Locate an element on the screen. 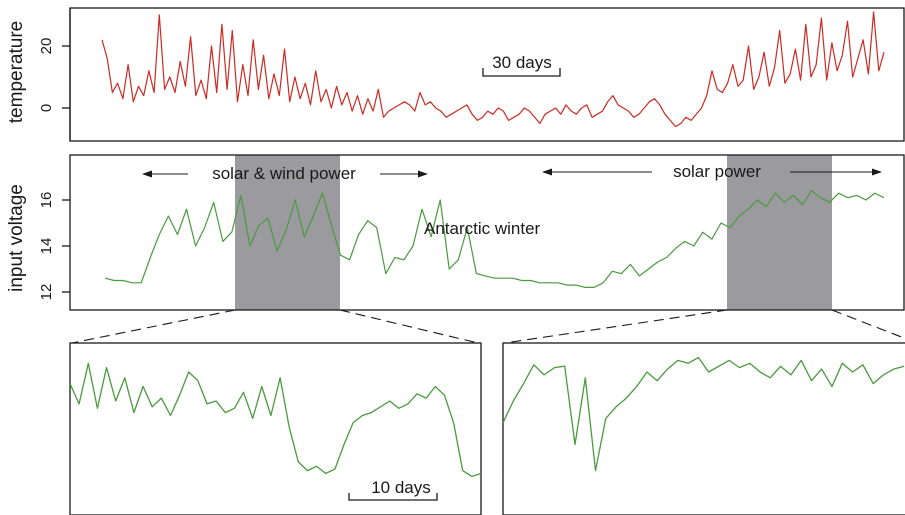 Image resolution: width=905 pixels, height=515 pixels. zoom-scale-bar-label: 10 days is located at coordinates (401, 487).